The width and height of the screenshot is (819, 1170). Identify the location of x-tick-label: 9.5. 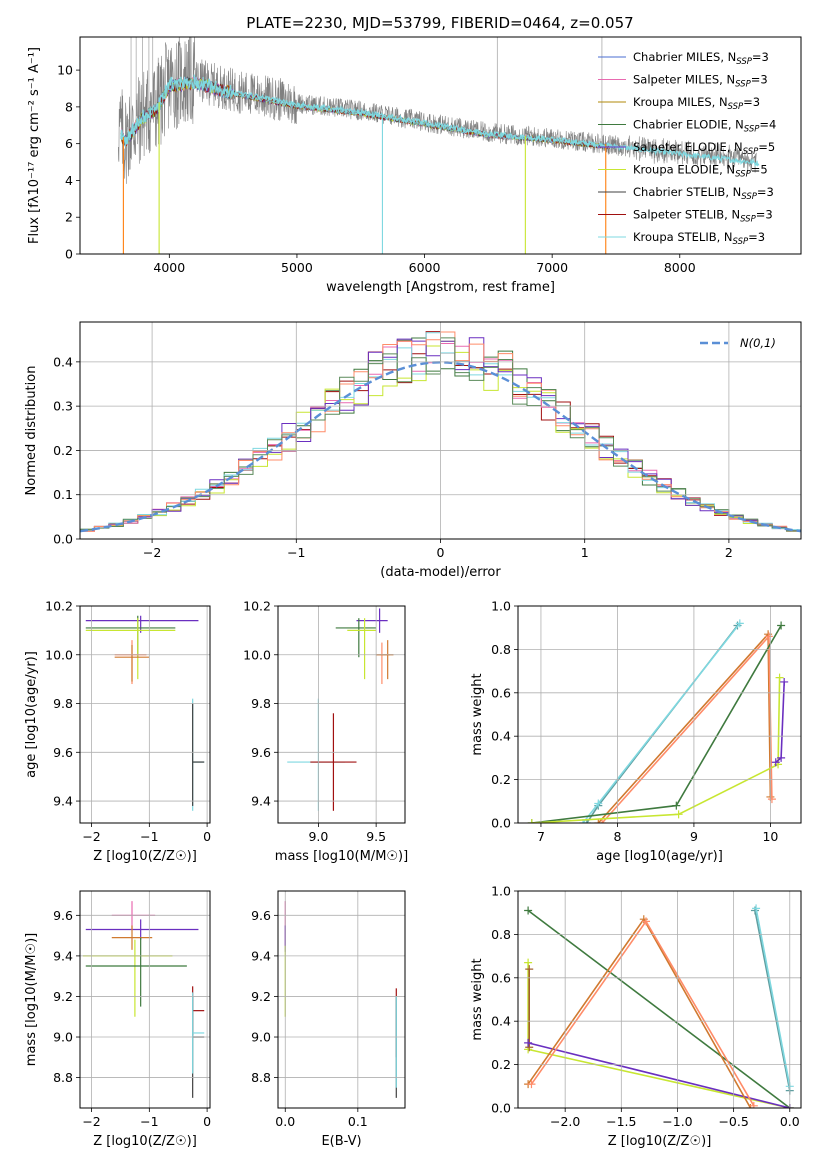
(376, 836).